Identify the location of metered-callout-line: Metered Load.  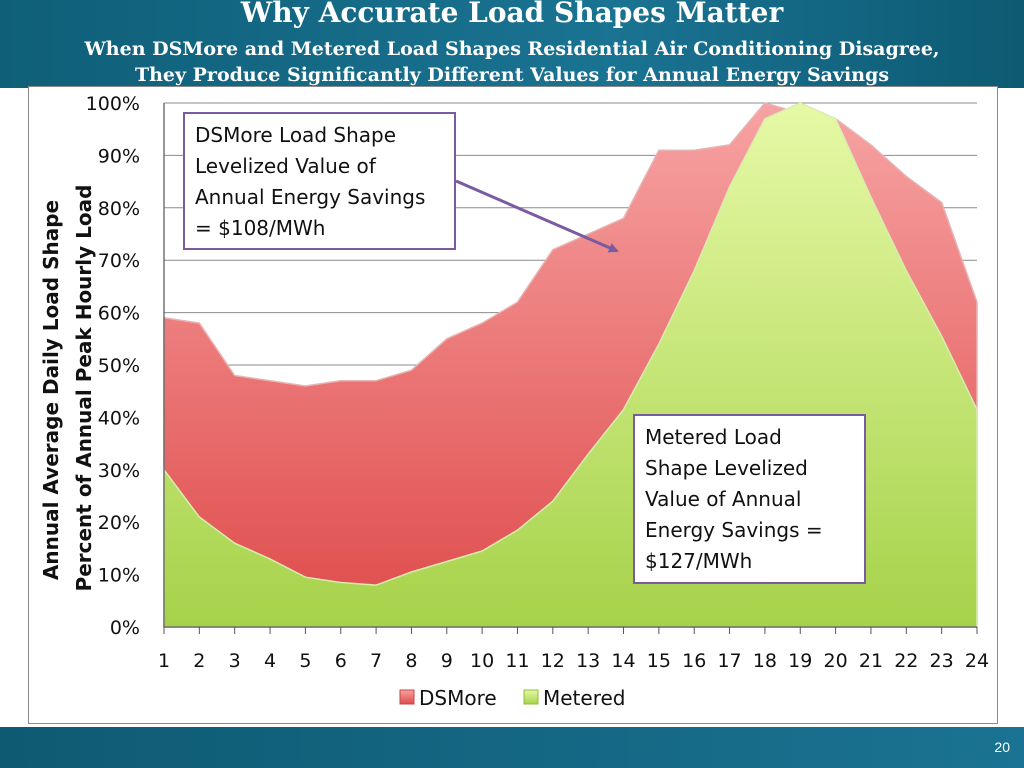
(713, 437).